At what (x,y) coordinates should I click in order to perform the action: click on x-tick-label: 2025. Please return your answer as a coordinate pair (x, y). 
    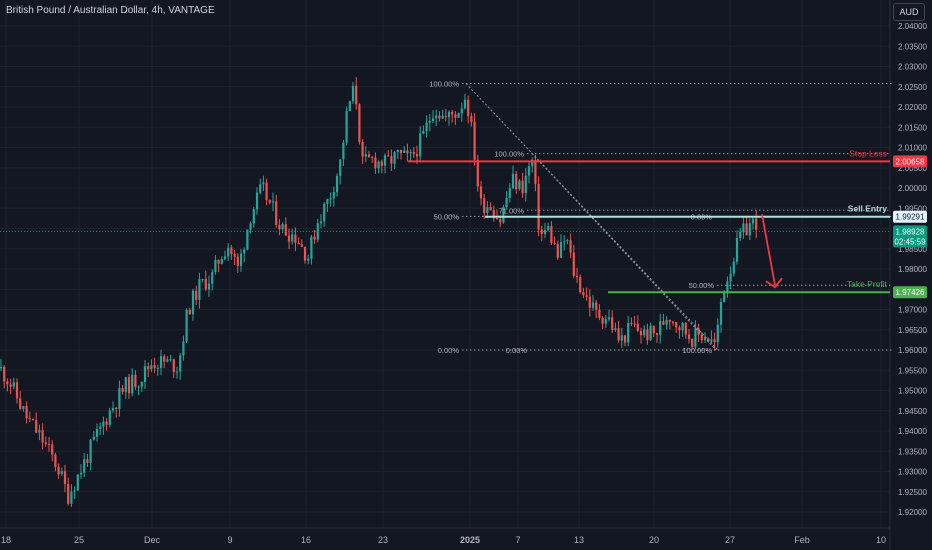
    Looking at the image, I should click on (470, 540).